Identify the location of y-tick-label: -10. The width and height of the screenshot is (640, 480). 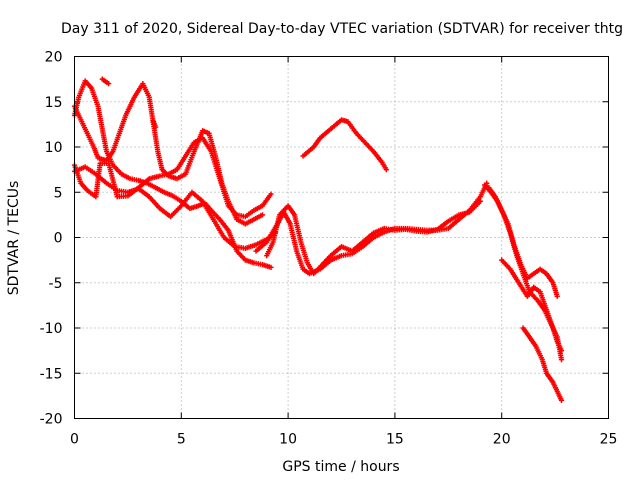
(51, 329).